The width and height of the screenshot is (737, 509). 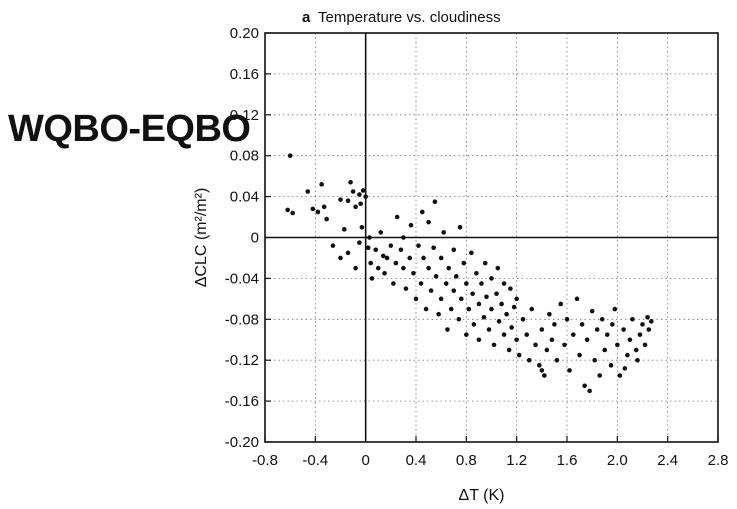 What do you see at coordinates (129, 129) in the screenshot?
I see `overlay-label: WQBO-EQBO` at bounding box center [129, 129].